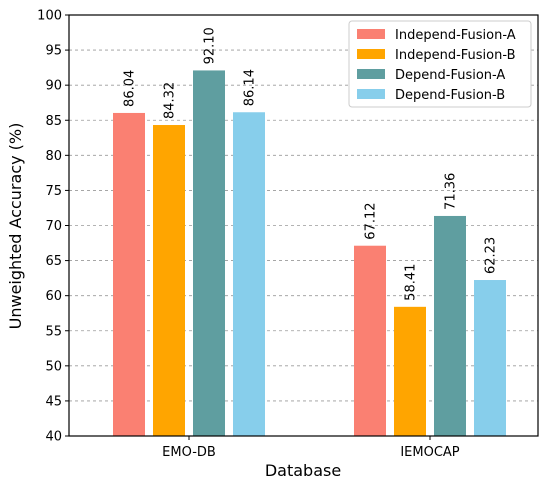  What do you see at coordinates (53, 51) in the screenshot?
I see `y-tick-label: 95` at bounding box center [53, 51].